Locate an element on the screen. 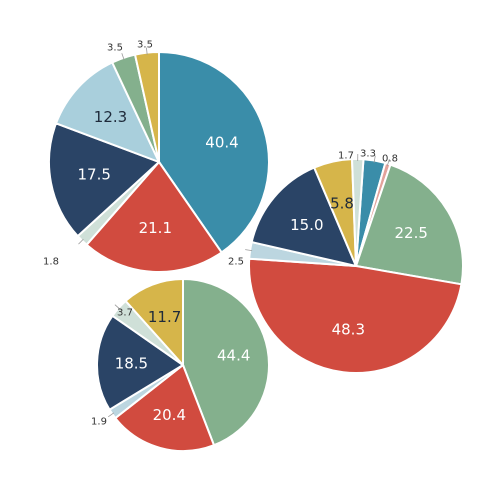  pie-3: 44.4 20.4 1.9 18.5 3.7 11.7 is located at coordinates (180, 365).